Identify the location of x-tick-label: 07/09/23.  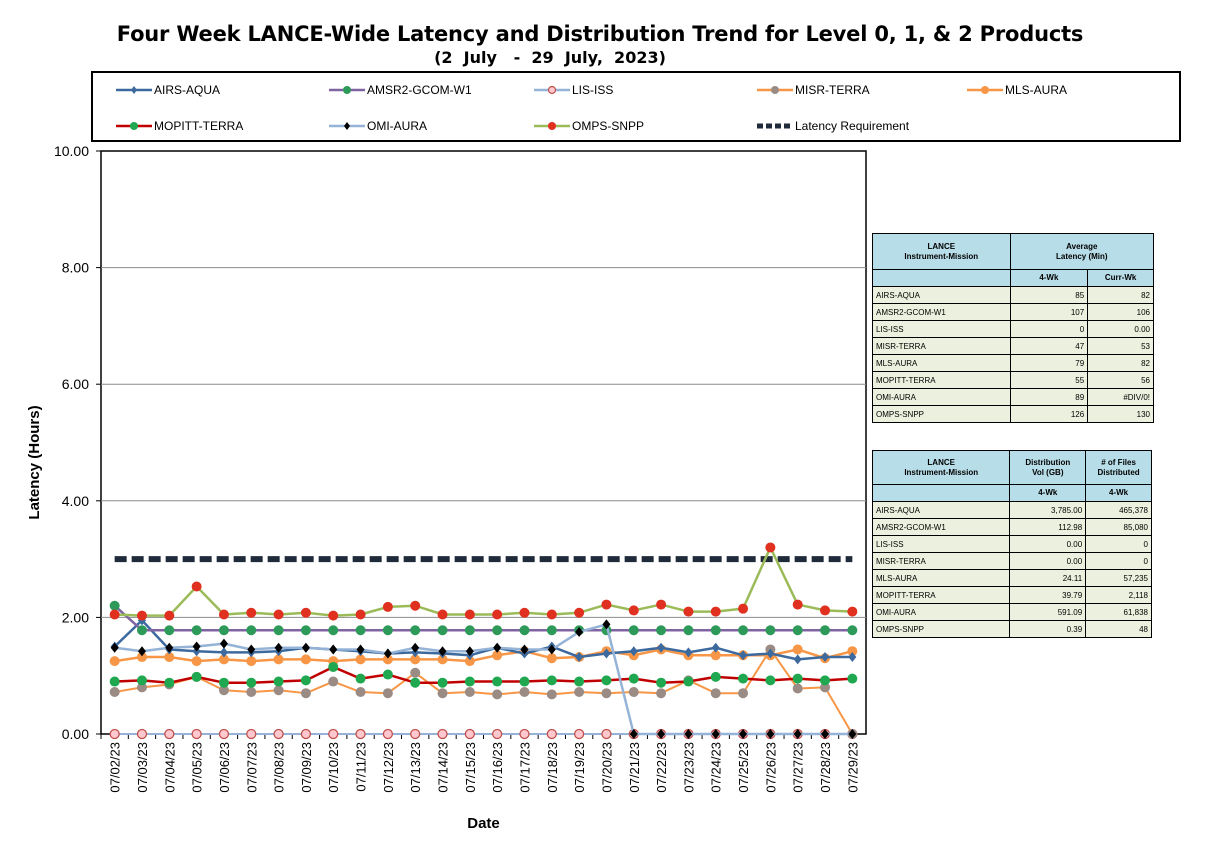
(306, 767).